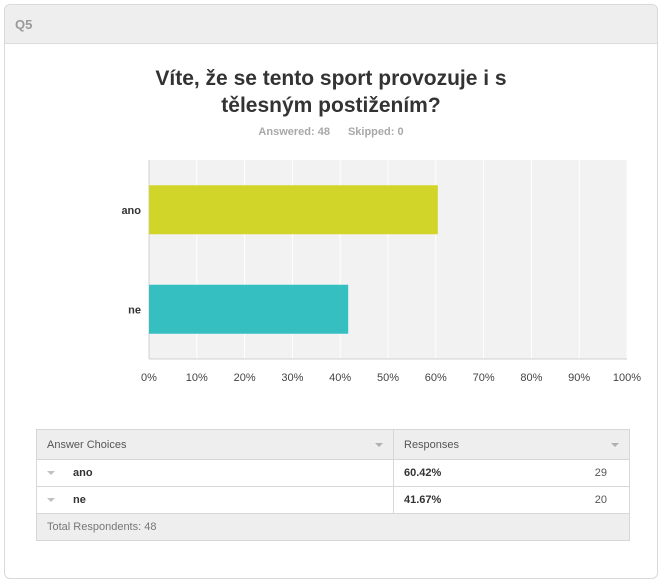 Image resolution: width=661 pixels, height=582 pixels. What do you see at coordinates (79, 500) in the screenshot?
I see `answer-choice-label: ne` at bounding box center [79, 500].